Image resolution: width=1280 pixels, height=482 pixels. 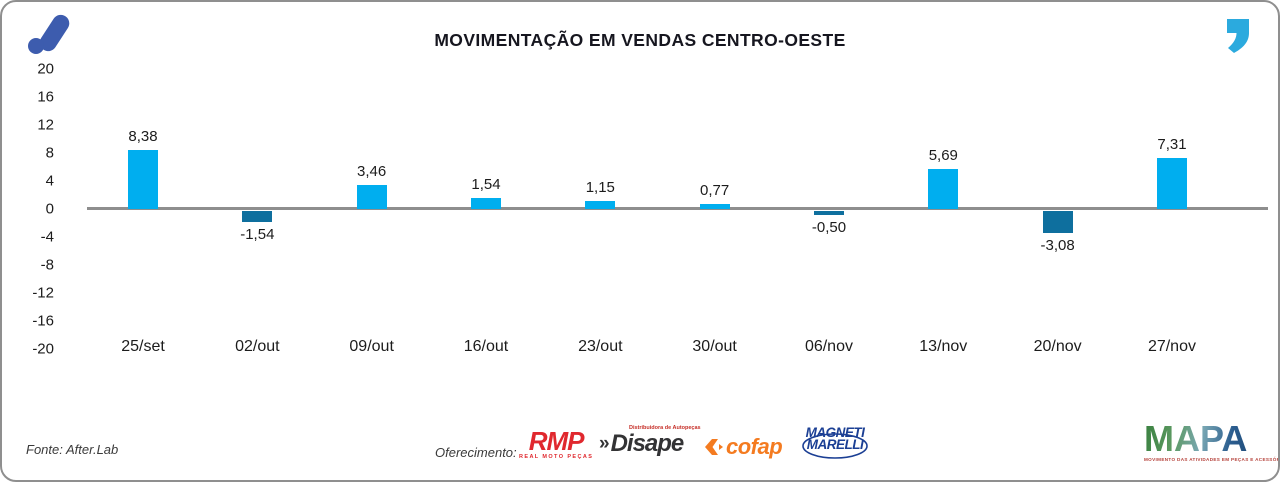 I want to click on bar-value-label: 1,54, so click(x=486, y=185).